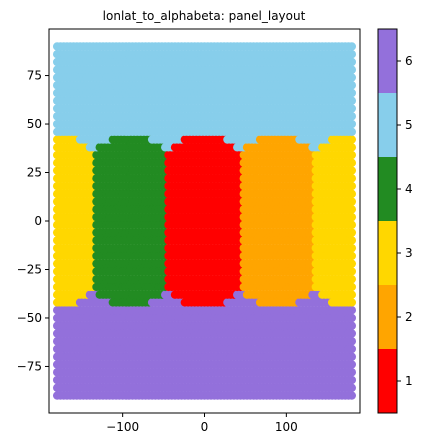 This screenshot has height=448, width=426. What do you see at coordinates (409, 381) in the screenshot?
I see `colorbar-tick-label: 1` at bounding box center [409, 381].